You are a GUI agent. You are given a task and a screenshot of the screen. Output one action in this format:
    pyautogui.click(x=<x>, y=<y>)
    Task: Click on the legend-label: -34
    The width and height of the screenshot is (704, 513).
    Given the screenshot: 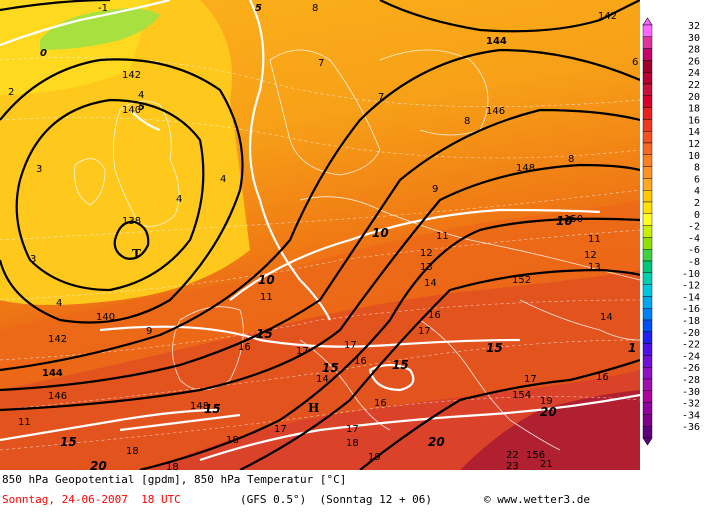 What is the action you would take?
    pyautogui.click(x=691, y=415)
    